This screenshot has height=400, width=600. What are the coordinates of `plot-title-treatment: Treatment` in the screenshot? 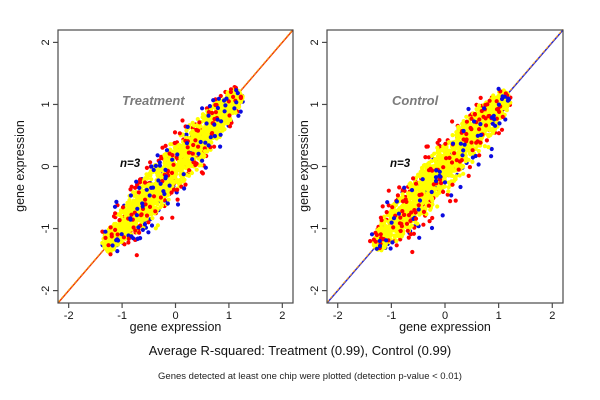 It's located at (153, 100).